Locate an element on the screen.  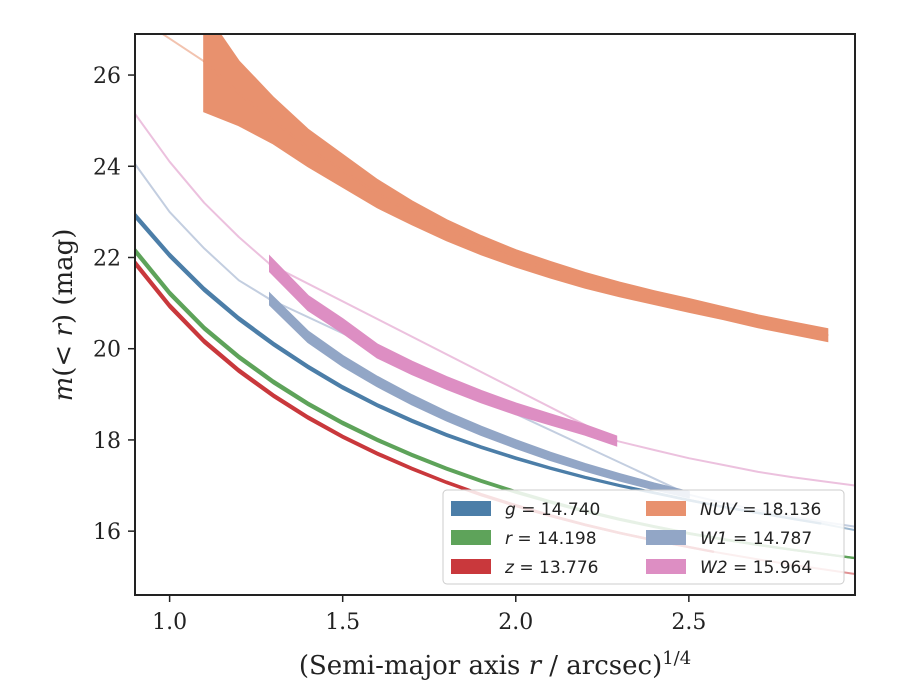
legend-label-z: z = 13.776 is located at coordinates (551, 568).